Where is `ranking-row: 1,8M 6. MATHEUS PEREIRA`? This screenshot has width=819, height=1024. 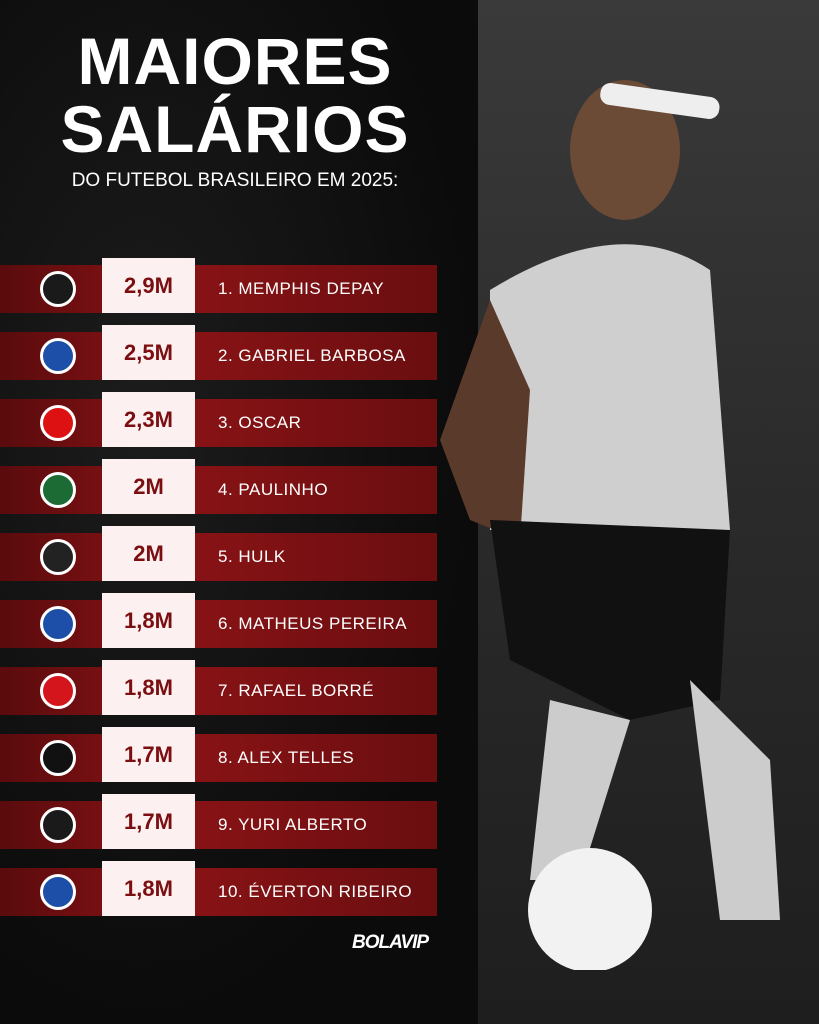 ranking-row: 1,8M 6. MATHEUS PEREIRA is located at coordinates (218, 620).